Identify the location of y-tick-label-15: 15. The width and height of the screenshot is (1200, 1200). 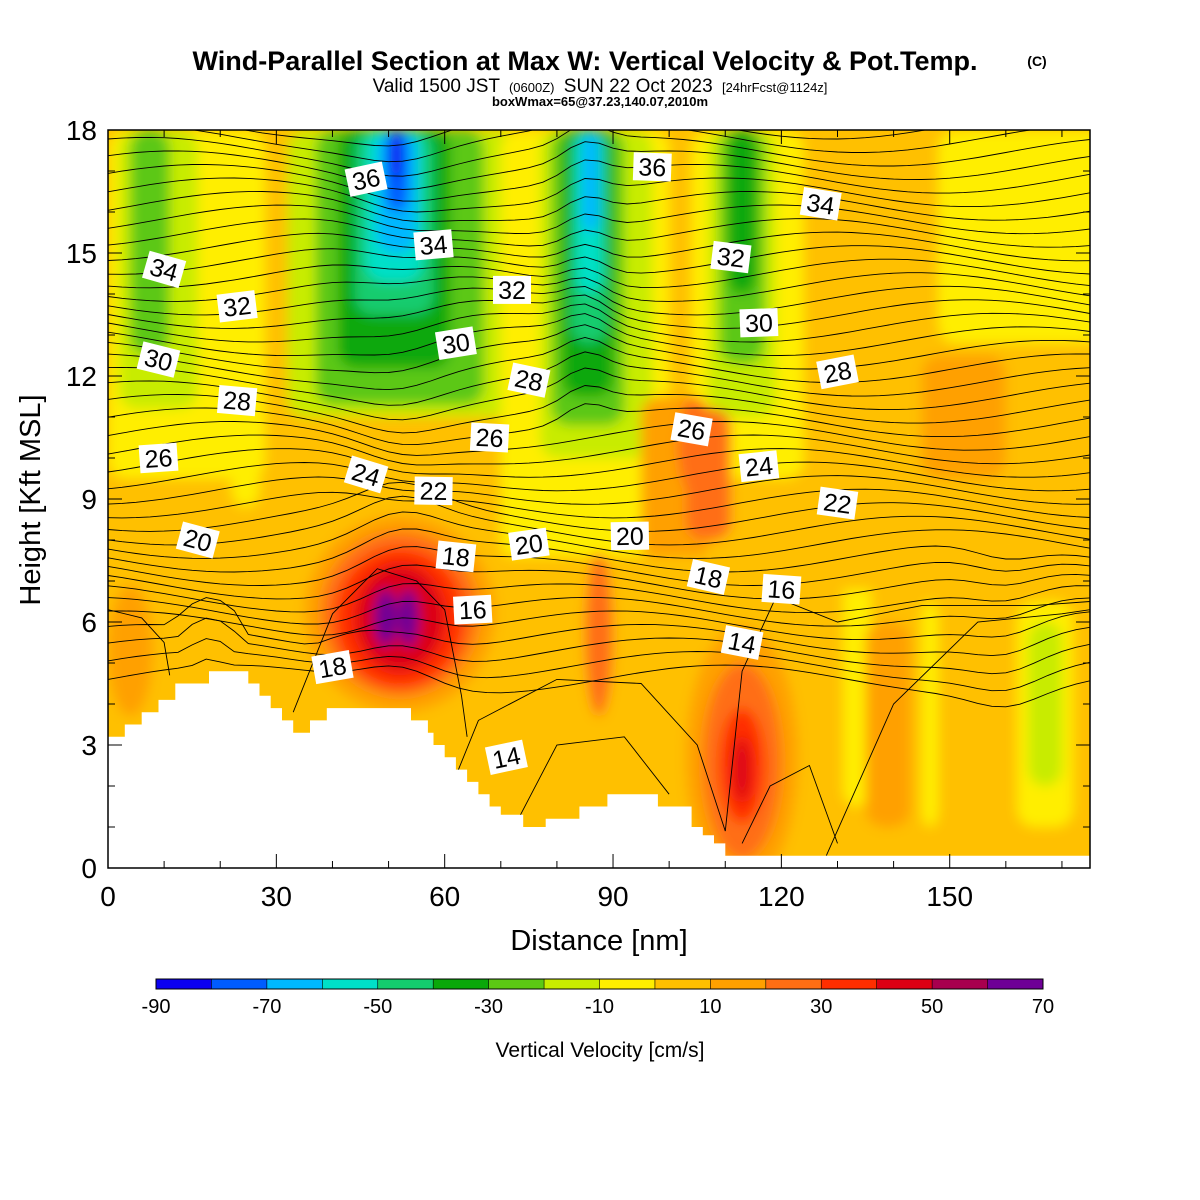
(81, 253).